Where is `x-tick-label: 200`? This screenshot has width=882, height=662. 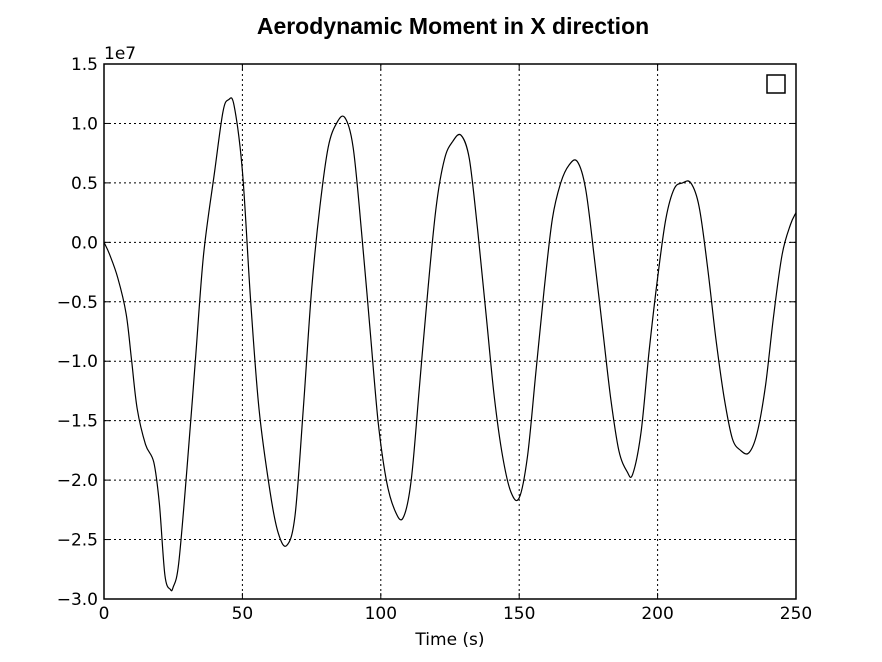 x-tick-label: 200 is located at coordinates (657, 614).